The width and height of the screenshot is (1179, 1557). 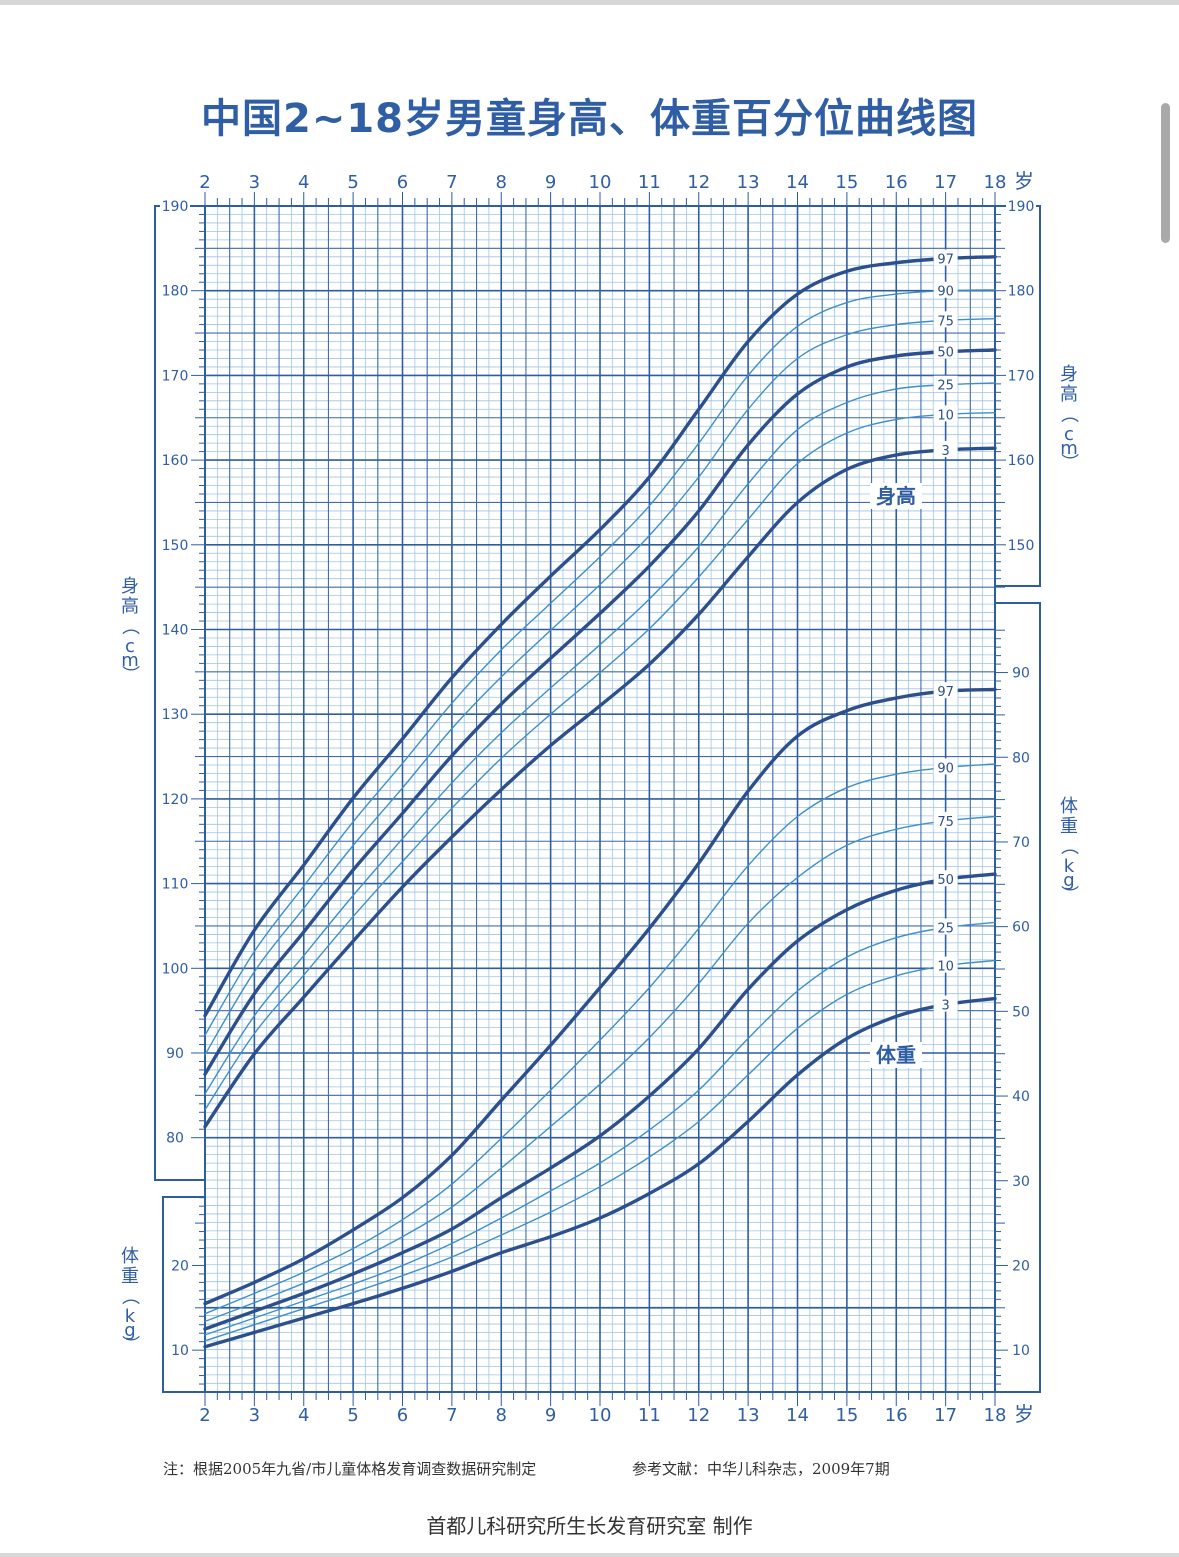 I want to click on x-tick-label-top: 16, so click(x=896, y=182).